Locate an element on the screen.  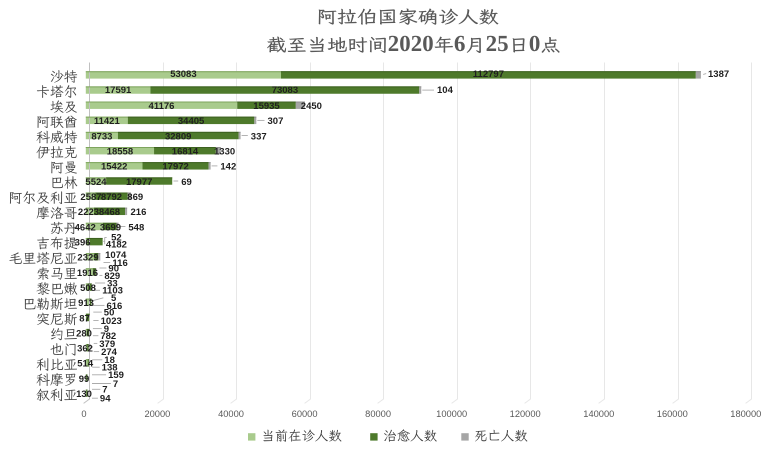
svg-text: 130 is located at coordinates (84, 394).